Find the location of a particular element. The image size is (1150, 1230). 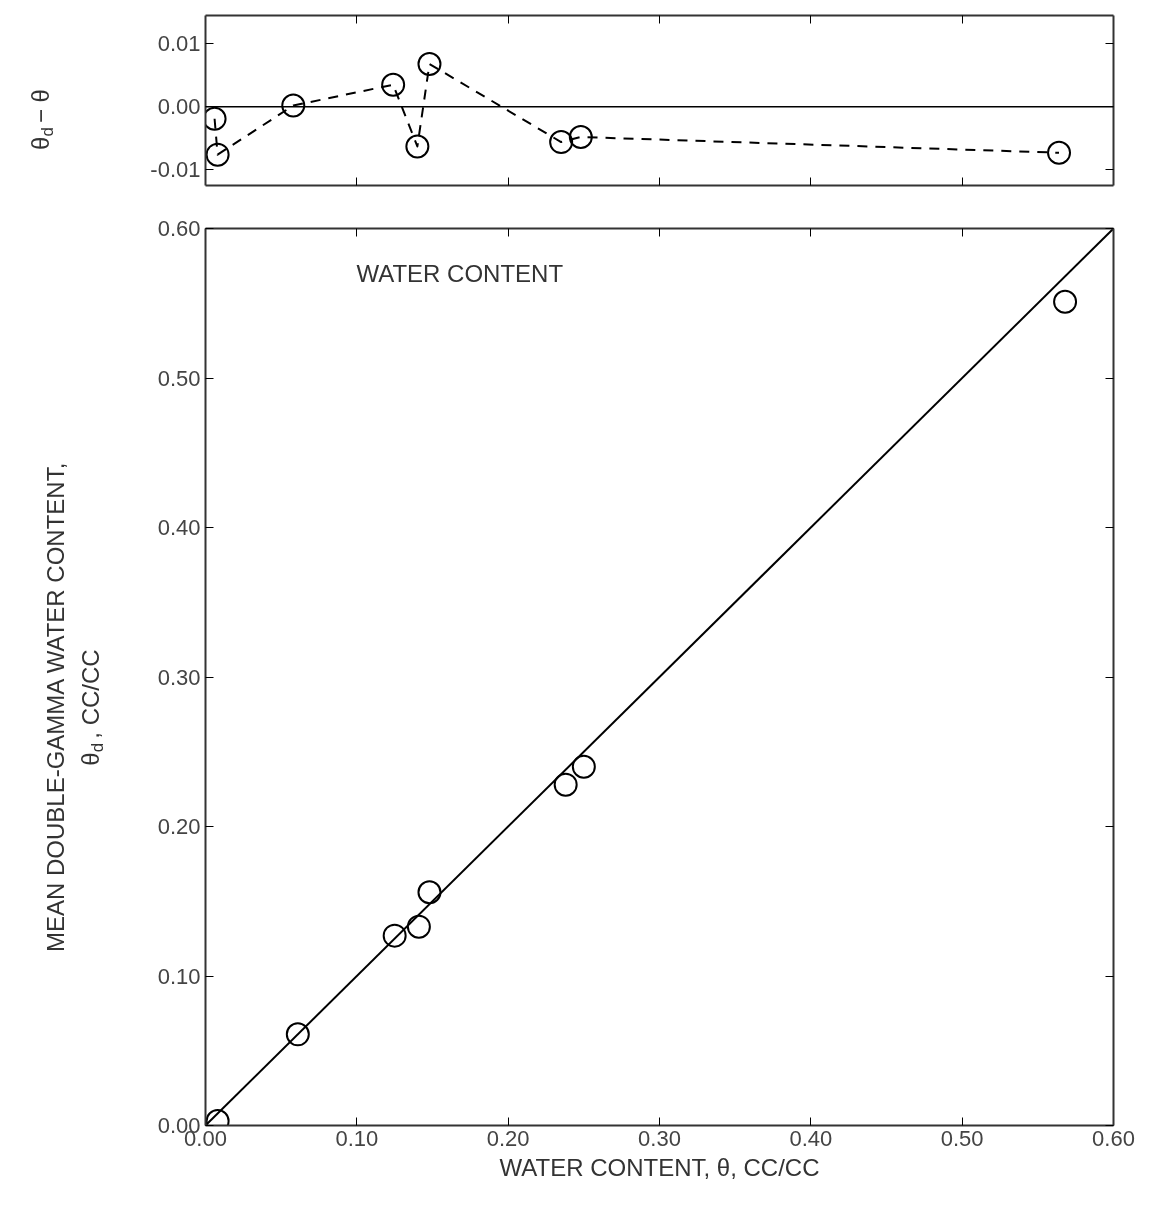

y-axis-title: θd − θ is located at coordinates (42, 120).